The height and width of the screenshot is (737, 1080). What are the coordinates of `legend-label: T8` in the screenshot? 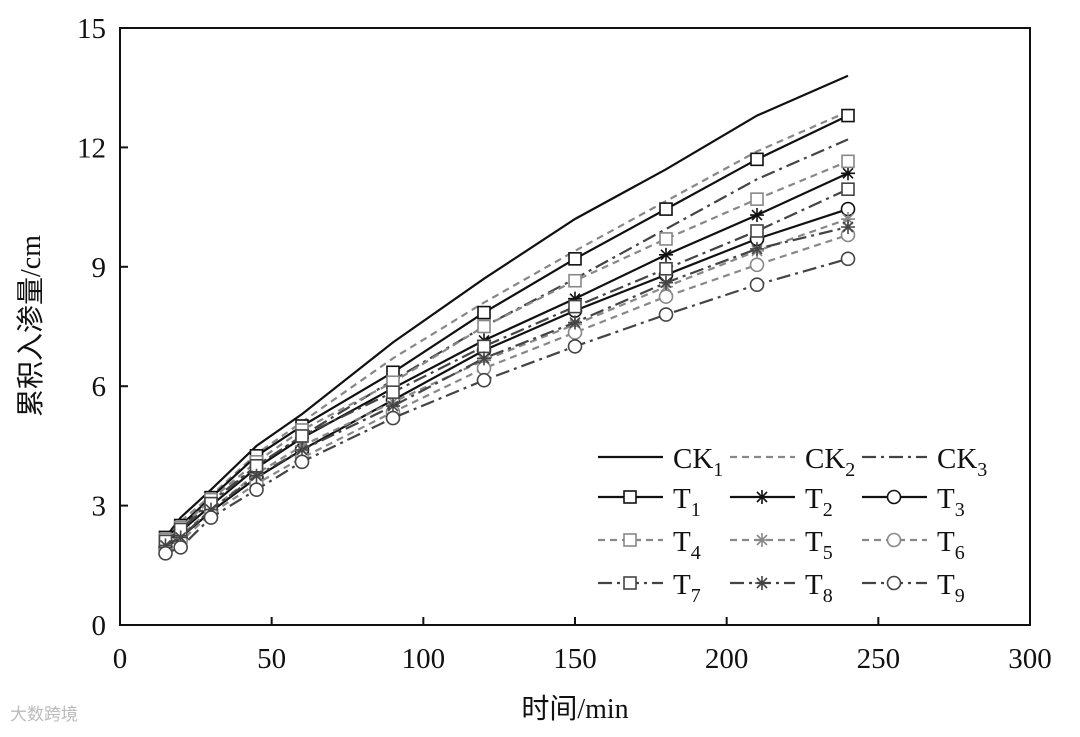 It's located at (819, 588).